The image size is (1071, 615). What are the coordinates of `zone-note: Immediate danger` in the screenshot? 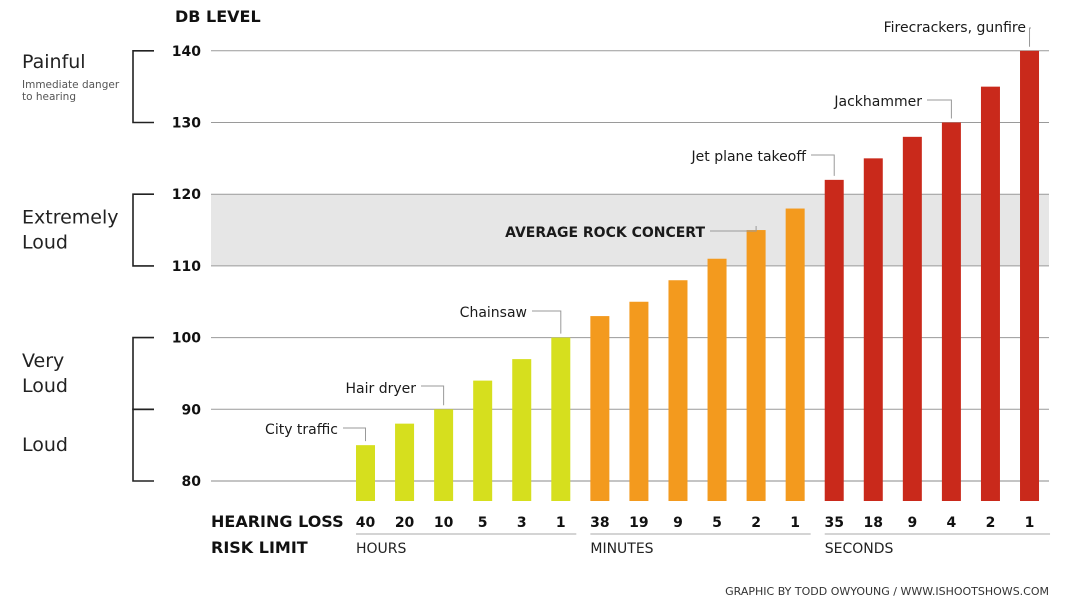 It's located at (71, 85).